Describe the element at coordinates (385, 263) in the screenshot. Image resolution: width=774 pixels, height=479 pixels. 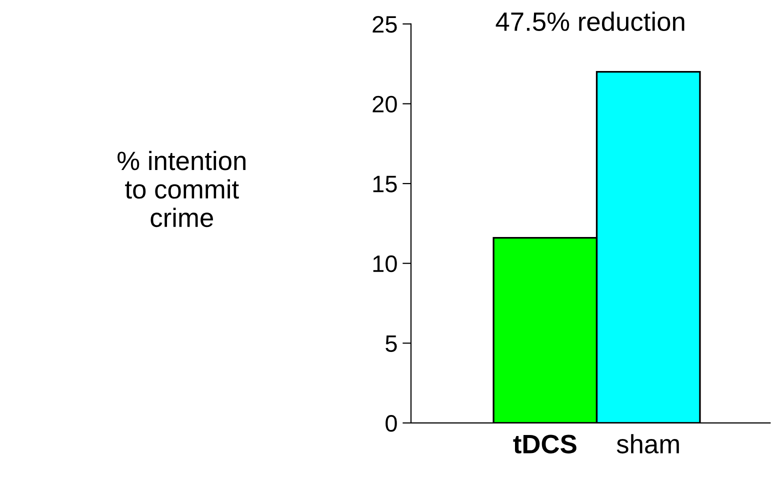
I see `y-tick-label: 10` at that location.